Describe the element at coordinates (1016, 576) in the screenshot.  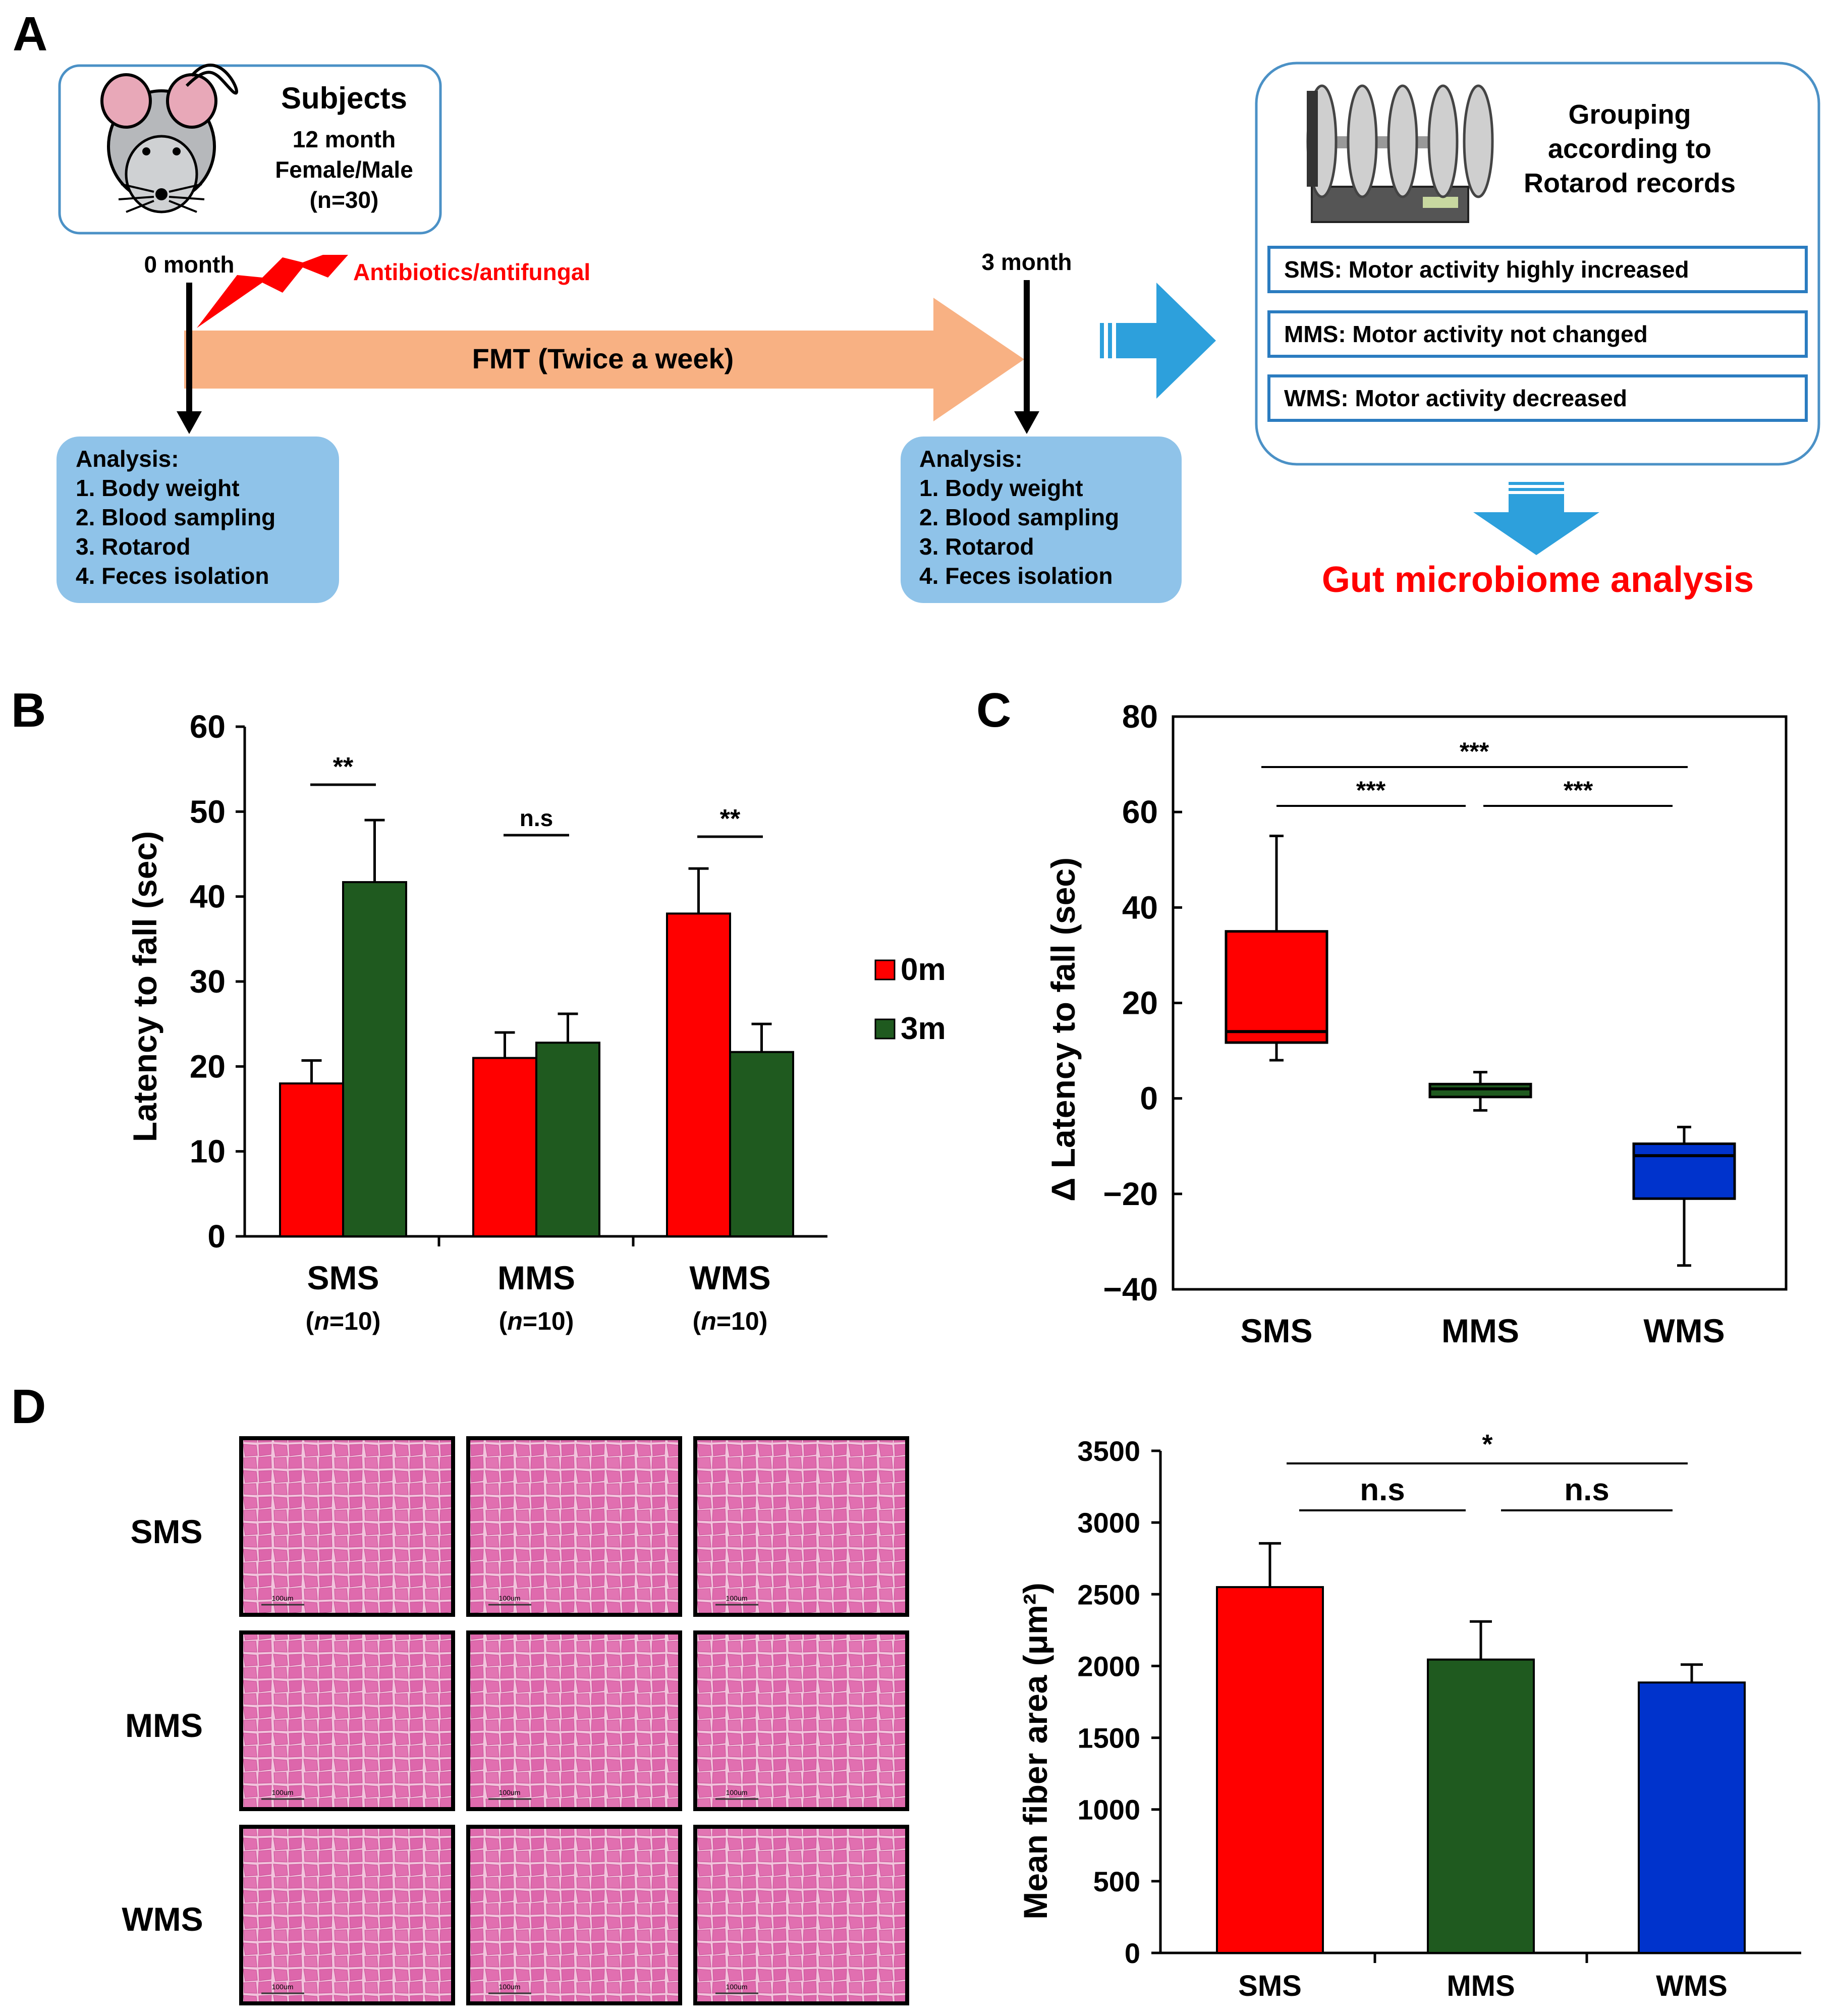
I see `analysis-3-item: 4. Feces isolation` at that location.